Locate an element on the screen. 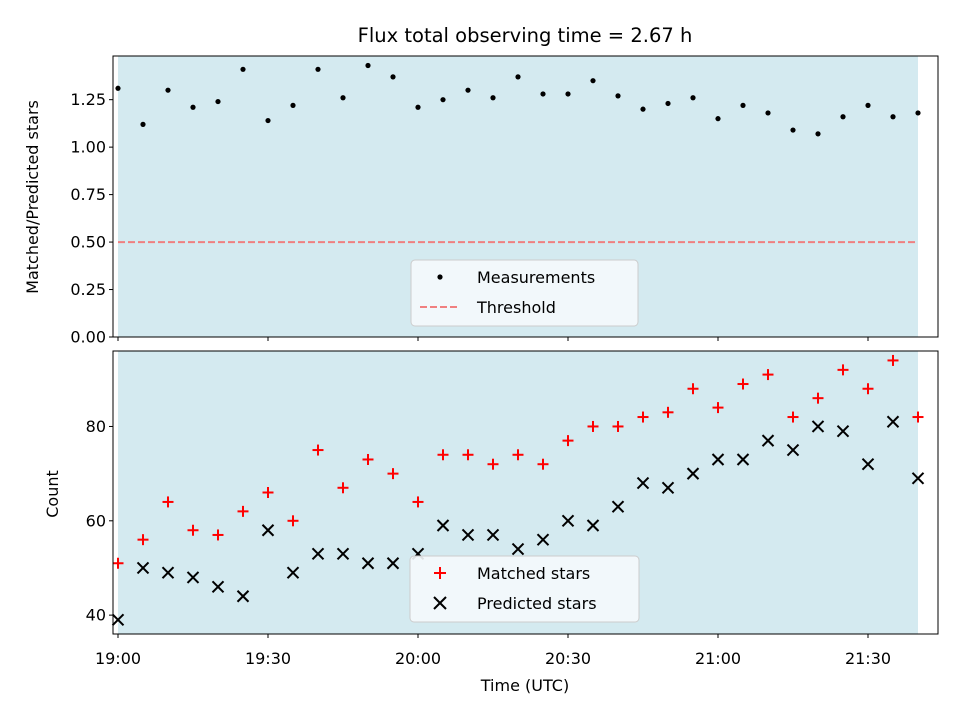  ratio-panel-y-axis-label: Matched/Predicted stars is located at coordinates (32, 197).